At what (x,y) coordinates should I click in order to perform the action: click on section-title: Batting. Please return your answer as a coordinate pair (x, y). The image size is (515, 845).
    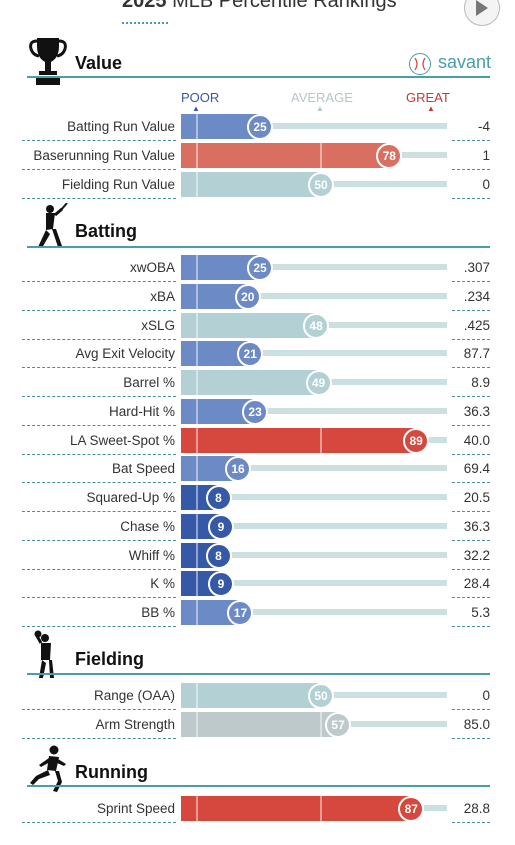
    Looking at the image, I should click on (106, 231).